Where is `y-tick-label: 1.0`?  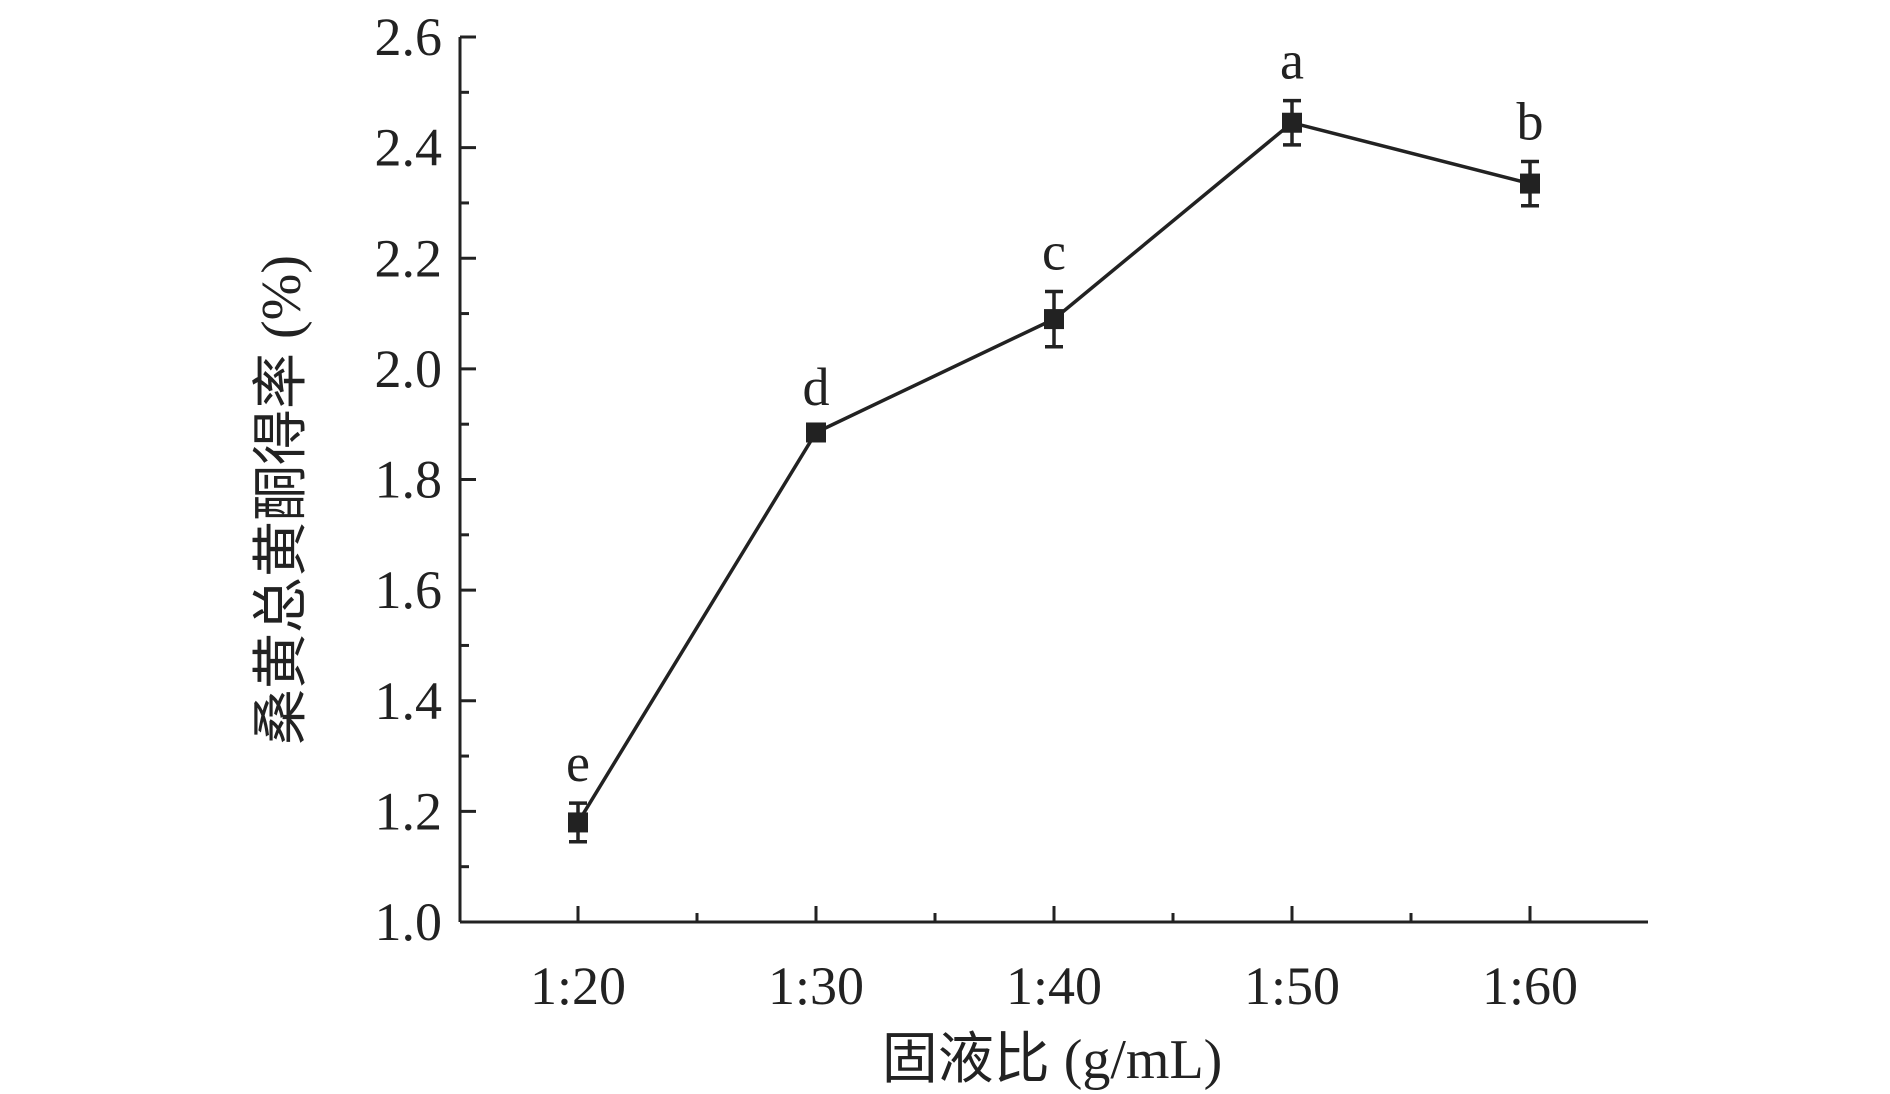 y-tick-label: 1.0 is located at coordinates (409, 922).